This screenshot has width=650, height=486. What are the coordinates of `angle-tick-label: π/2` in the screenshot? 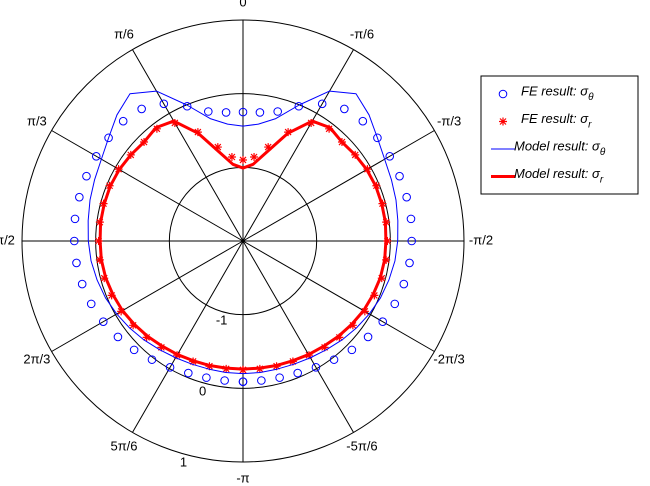 It's located at (7, 239).